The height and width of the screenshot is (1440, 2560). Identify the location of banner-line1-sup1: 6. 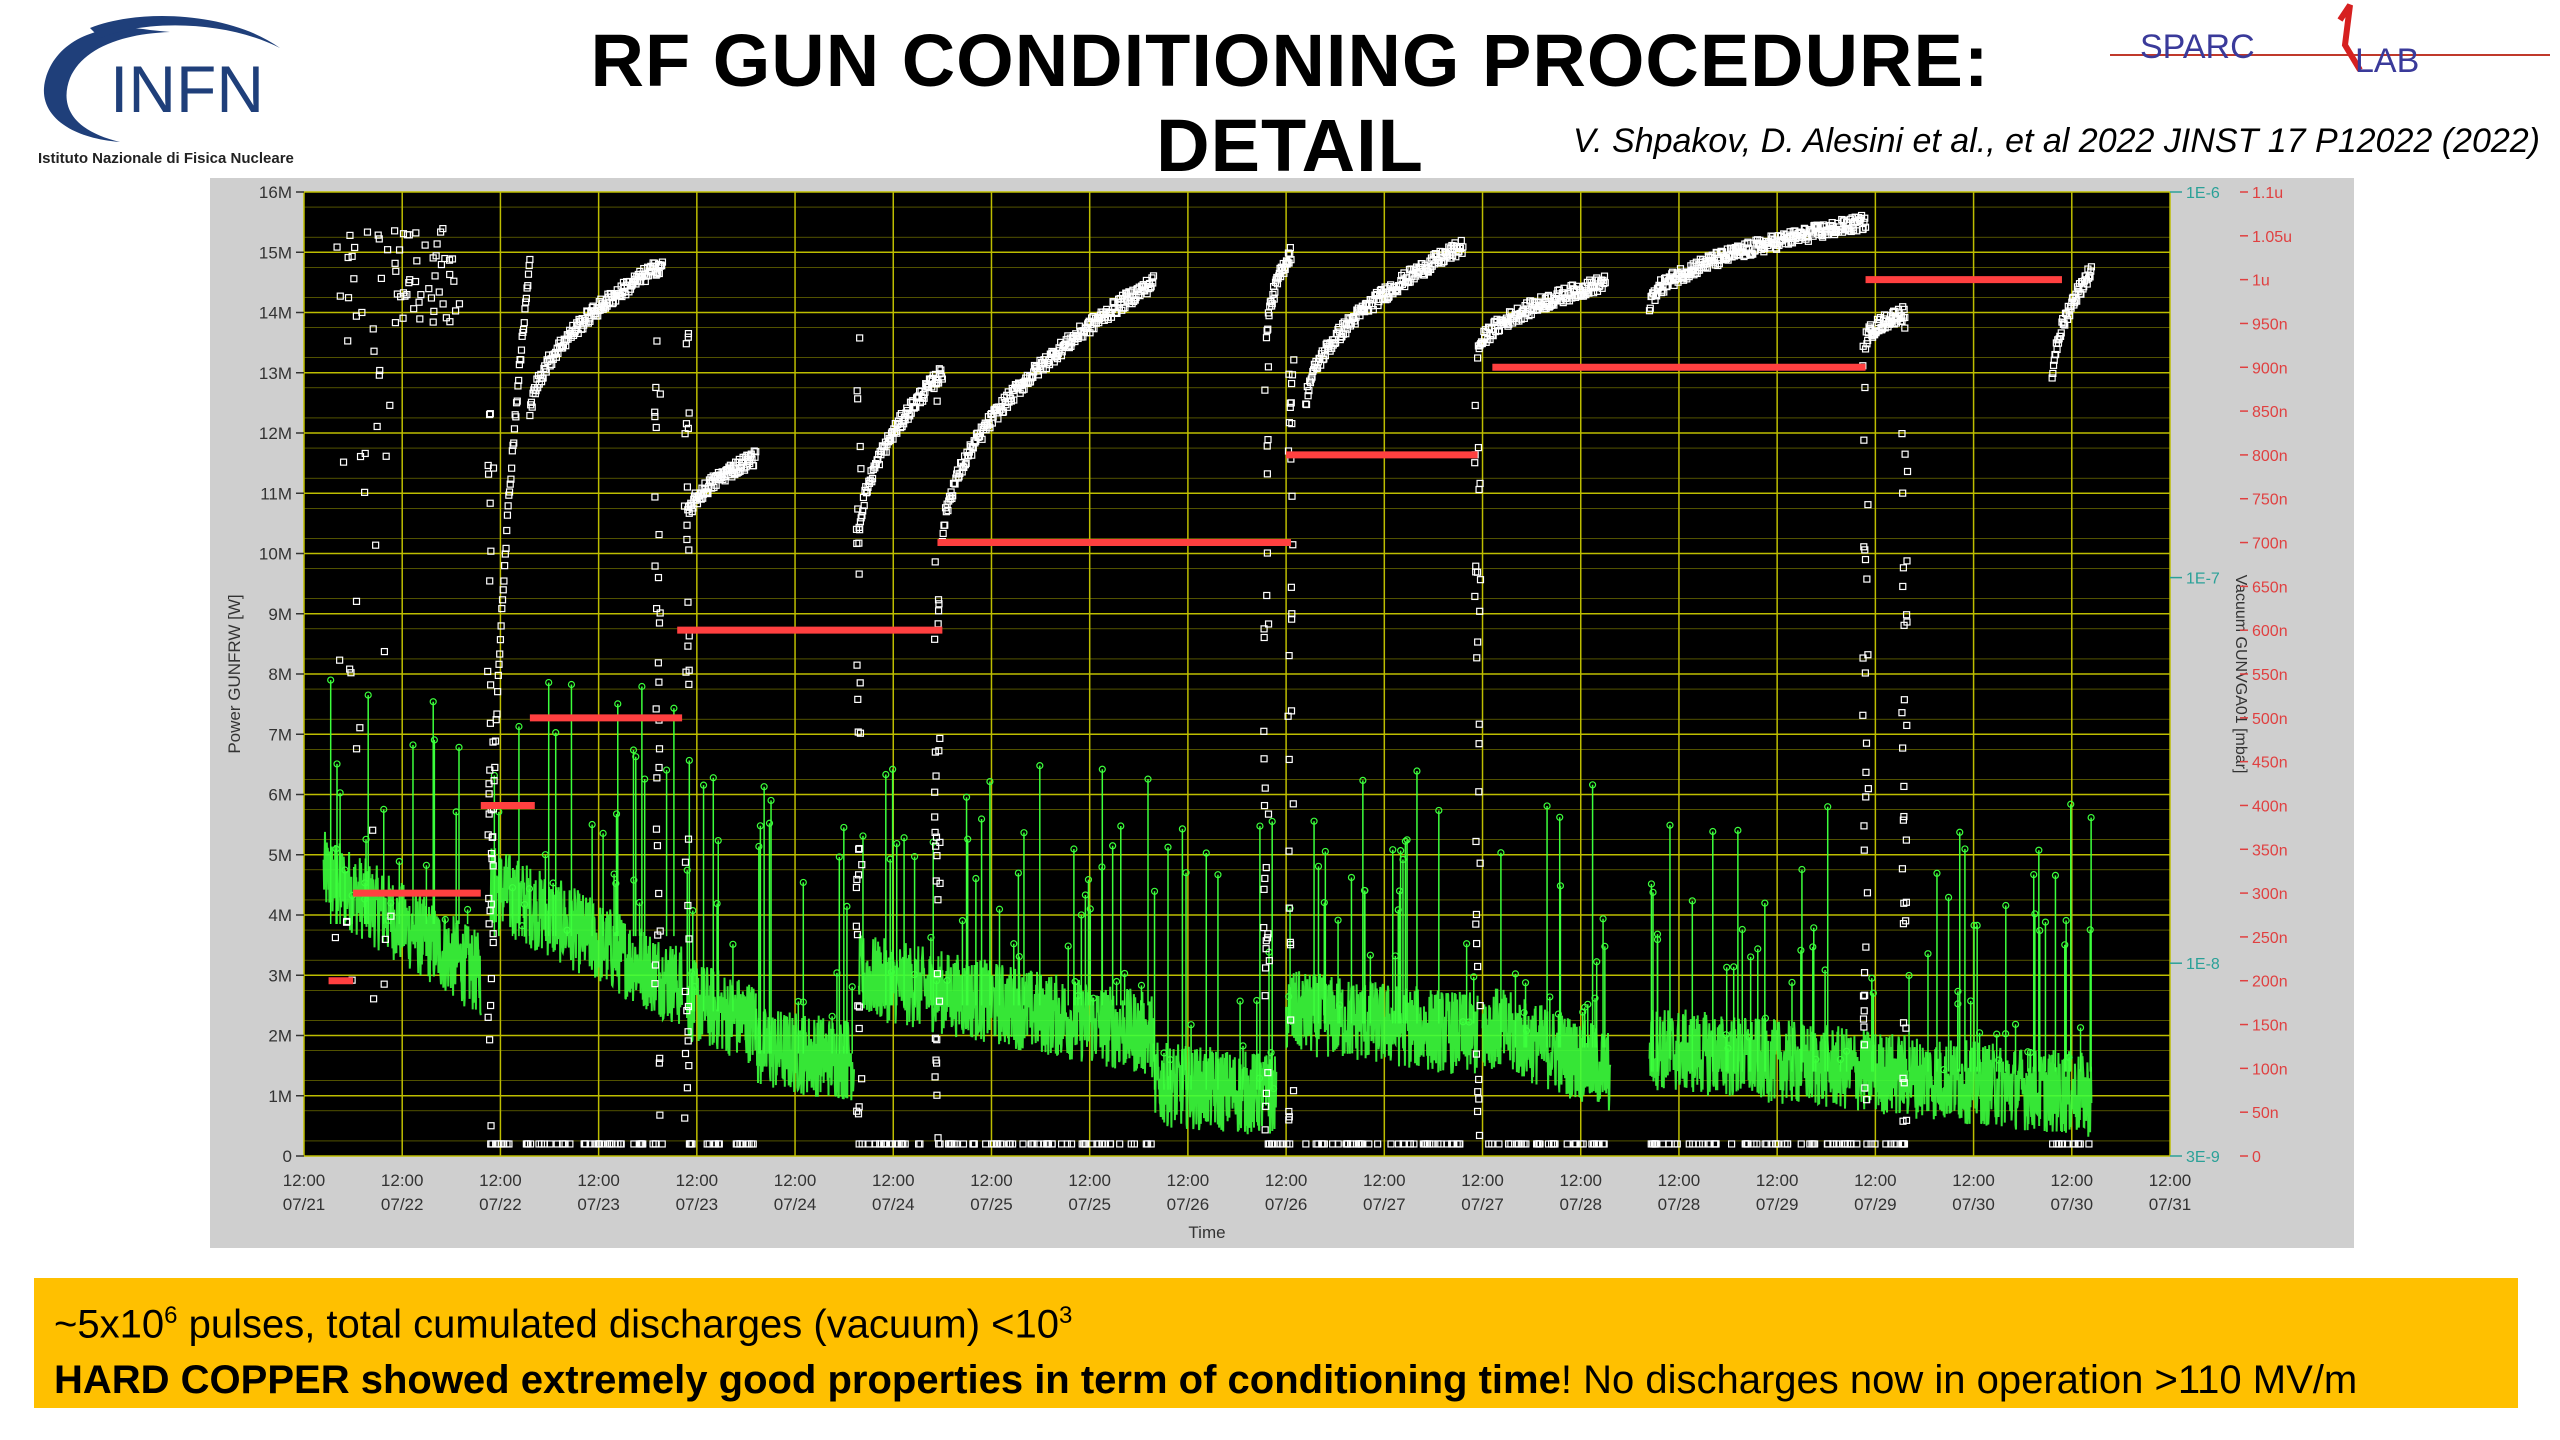
(171, 1315).